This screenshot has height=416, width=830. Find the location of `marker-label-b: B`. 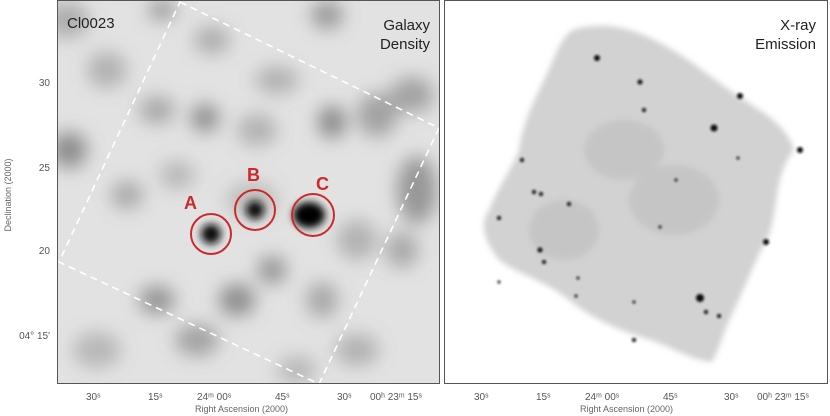

marker-label-b: B is located at coordinates (253, 175).